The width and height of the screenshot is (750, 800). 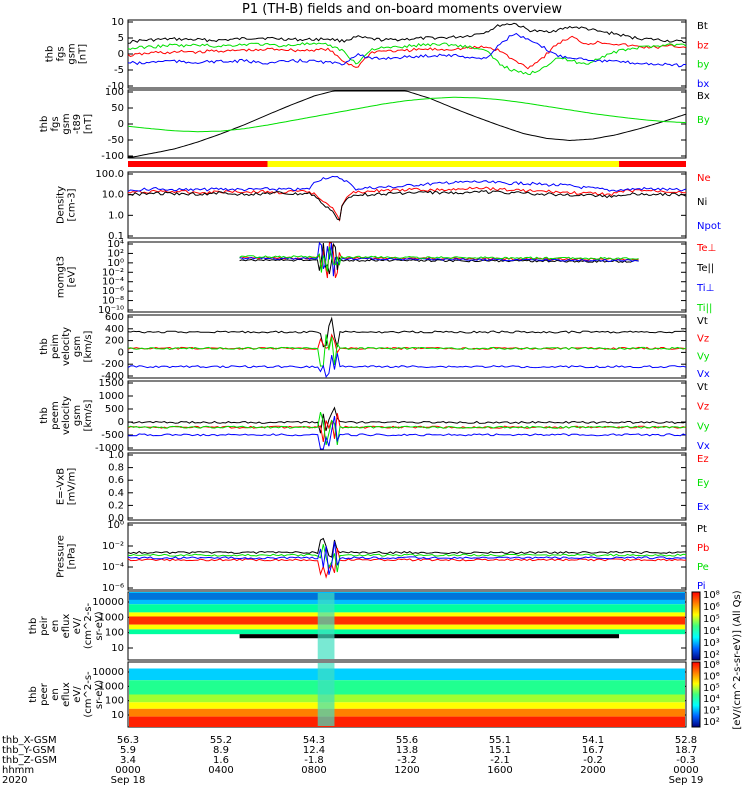 I want to click on orbit-value: 1600, so click(x=499, y=770).